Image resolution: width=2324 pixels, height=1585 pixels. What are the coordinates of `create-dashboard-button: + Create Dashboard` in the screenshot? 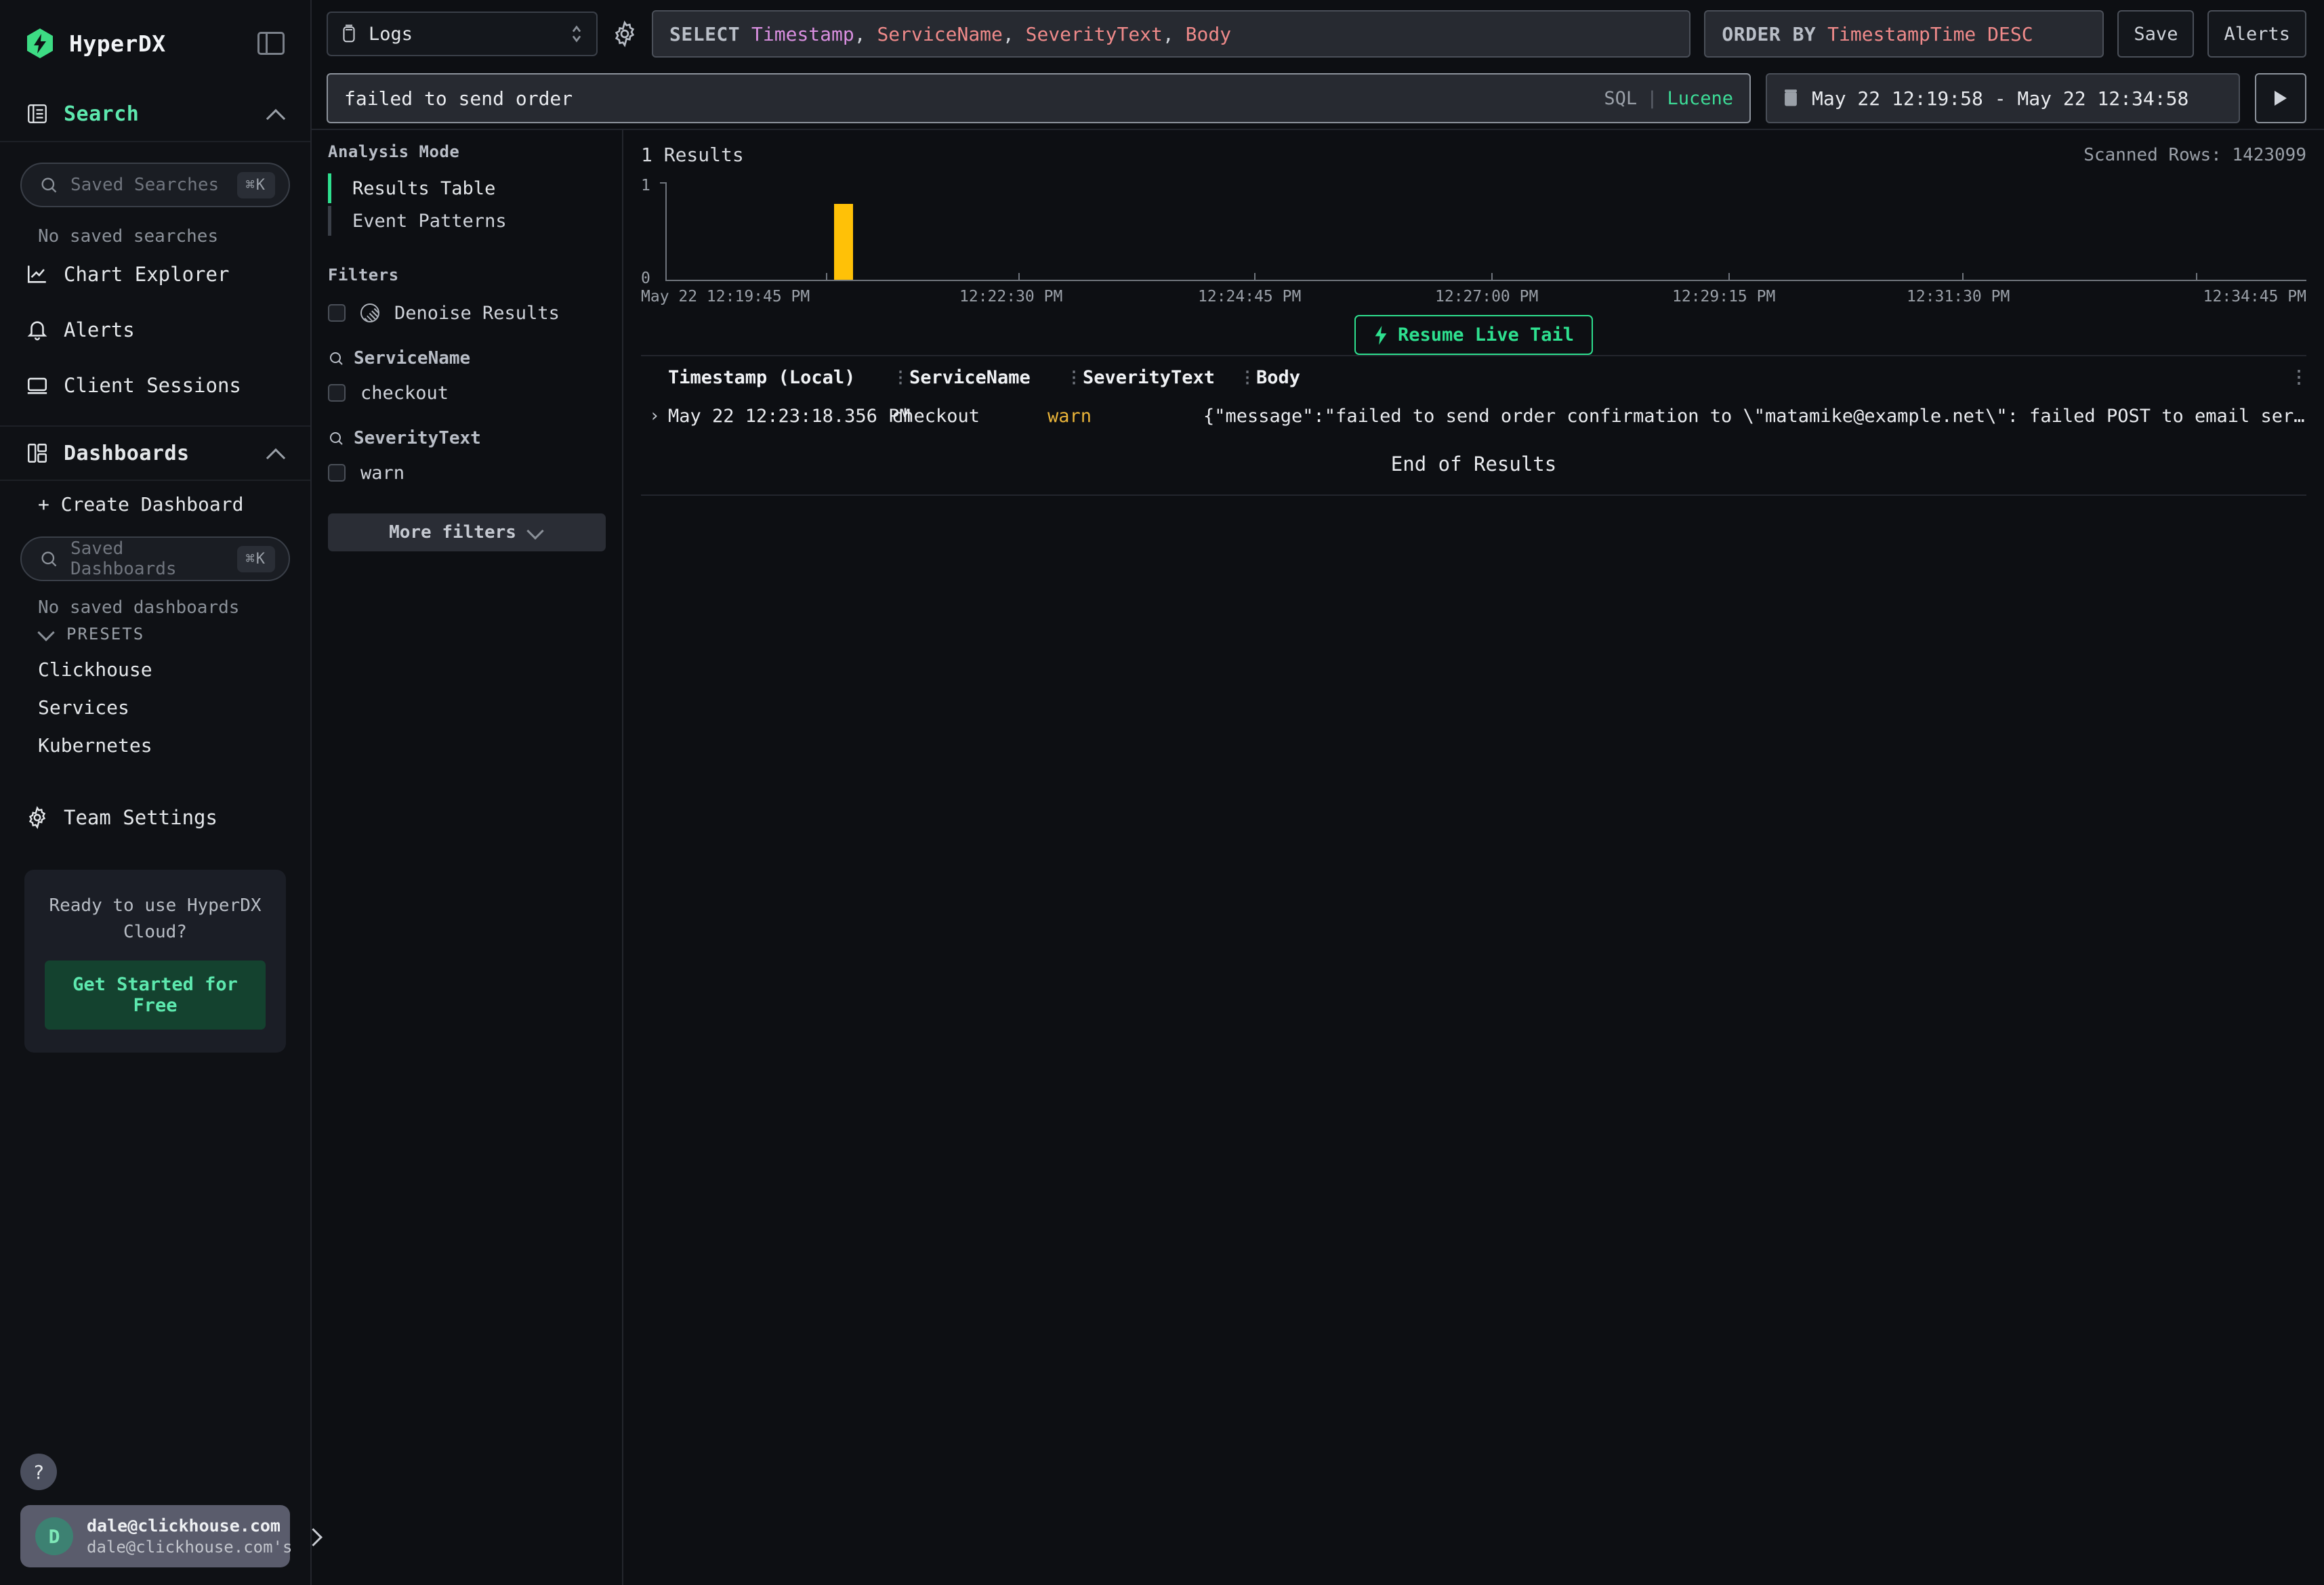 It's located at (155, 504).